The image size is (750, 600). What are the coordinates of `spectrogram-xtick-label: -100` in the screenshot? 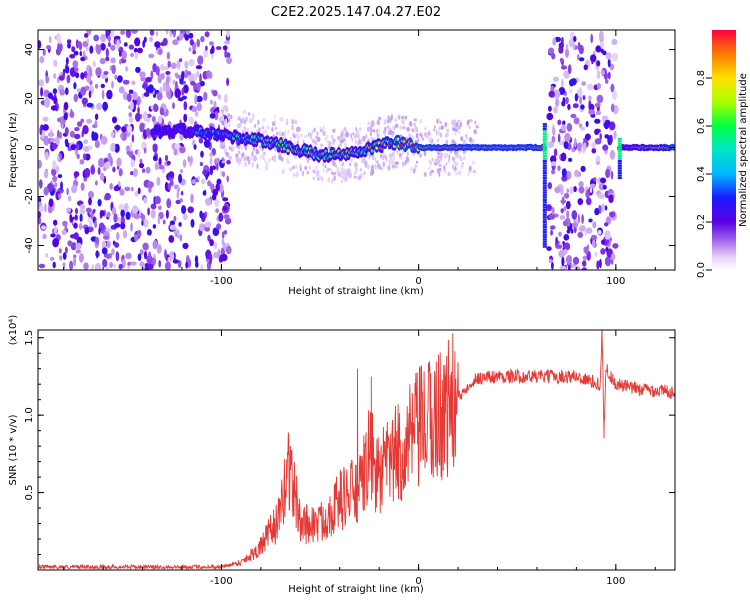 It's located at (221, 281).